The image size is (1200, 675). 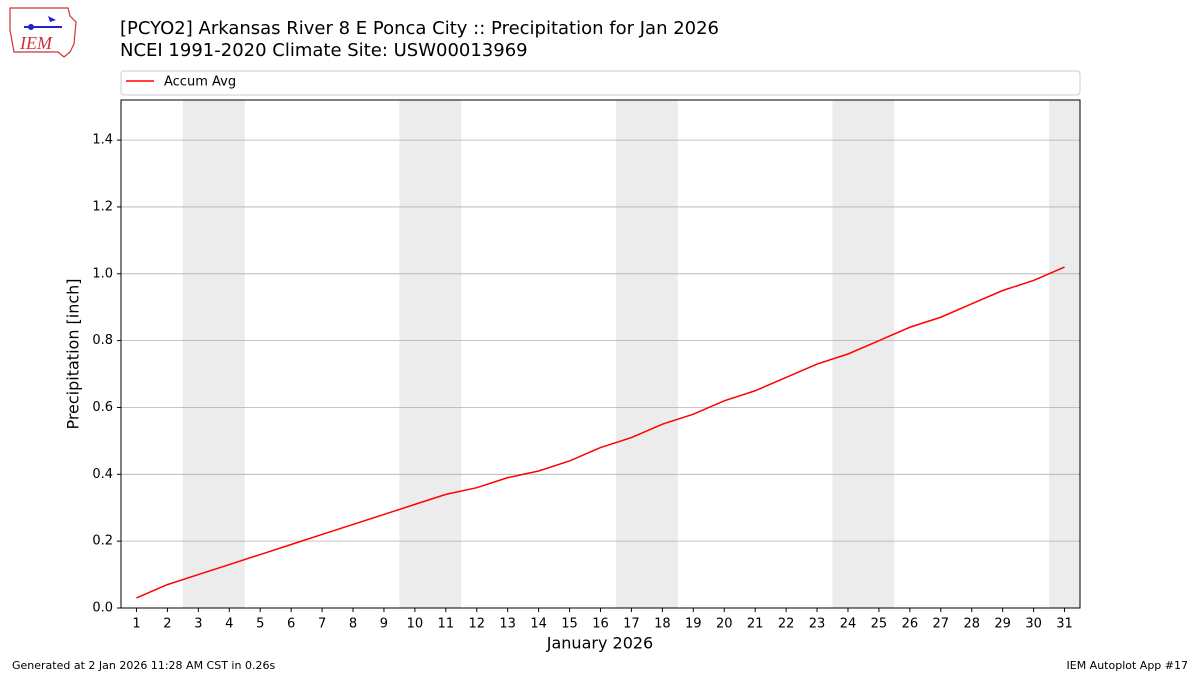 What do you see at coordinates (755, 624) in the screenshot?
I see `x-tick-label: 21` at bounding box center [755, 624].